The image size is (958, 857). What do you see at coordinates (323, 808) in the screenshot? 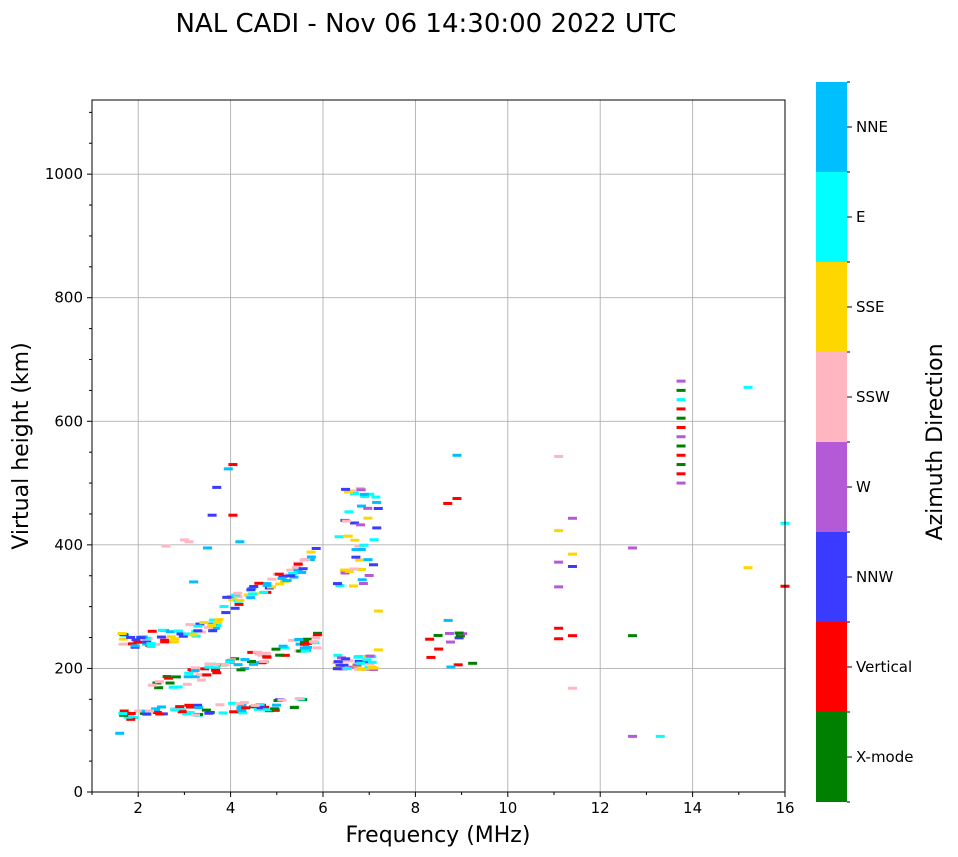
I see `x-tick-label: 6` at bounding box center [323, 808].